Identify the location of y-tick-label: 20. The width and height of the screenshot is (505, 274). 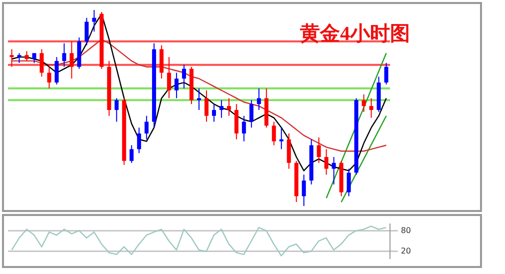
(406, 251).